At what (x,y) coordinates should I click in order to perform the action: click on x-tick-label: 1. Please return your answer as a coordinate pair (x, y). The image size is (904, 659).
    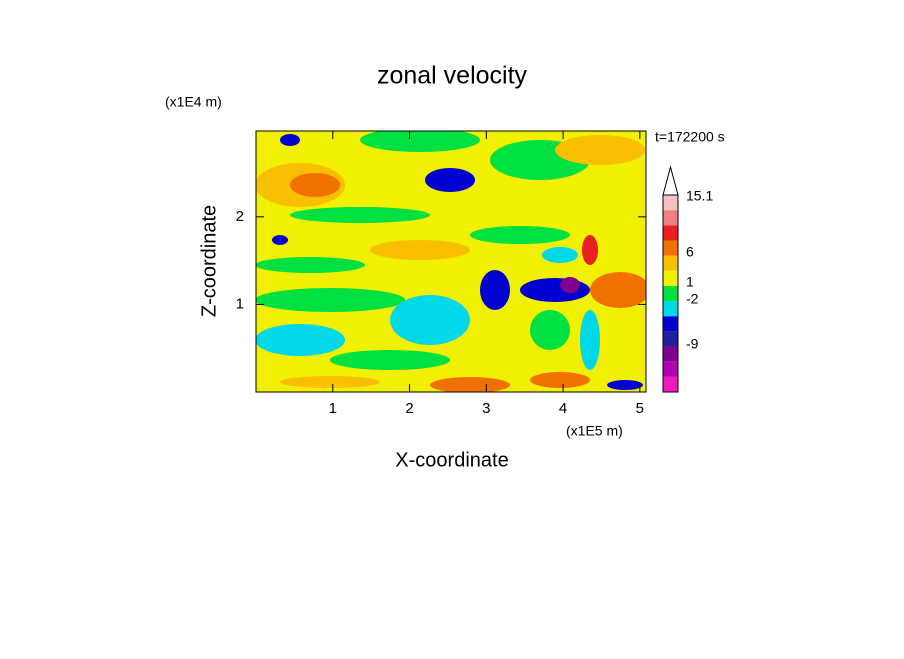
    Looking at the image, I should click on (333, 408).